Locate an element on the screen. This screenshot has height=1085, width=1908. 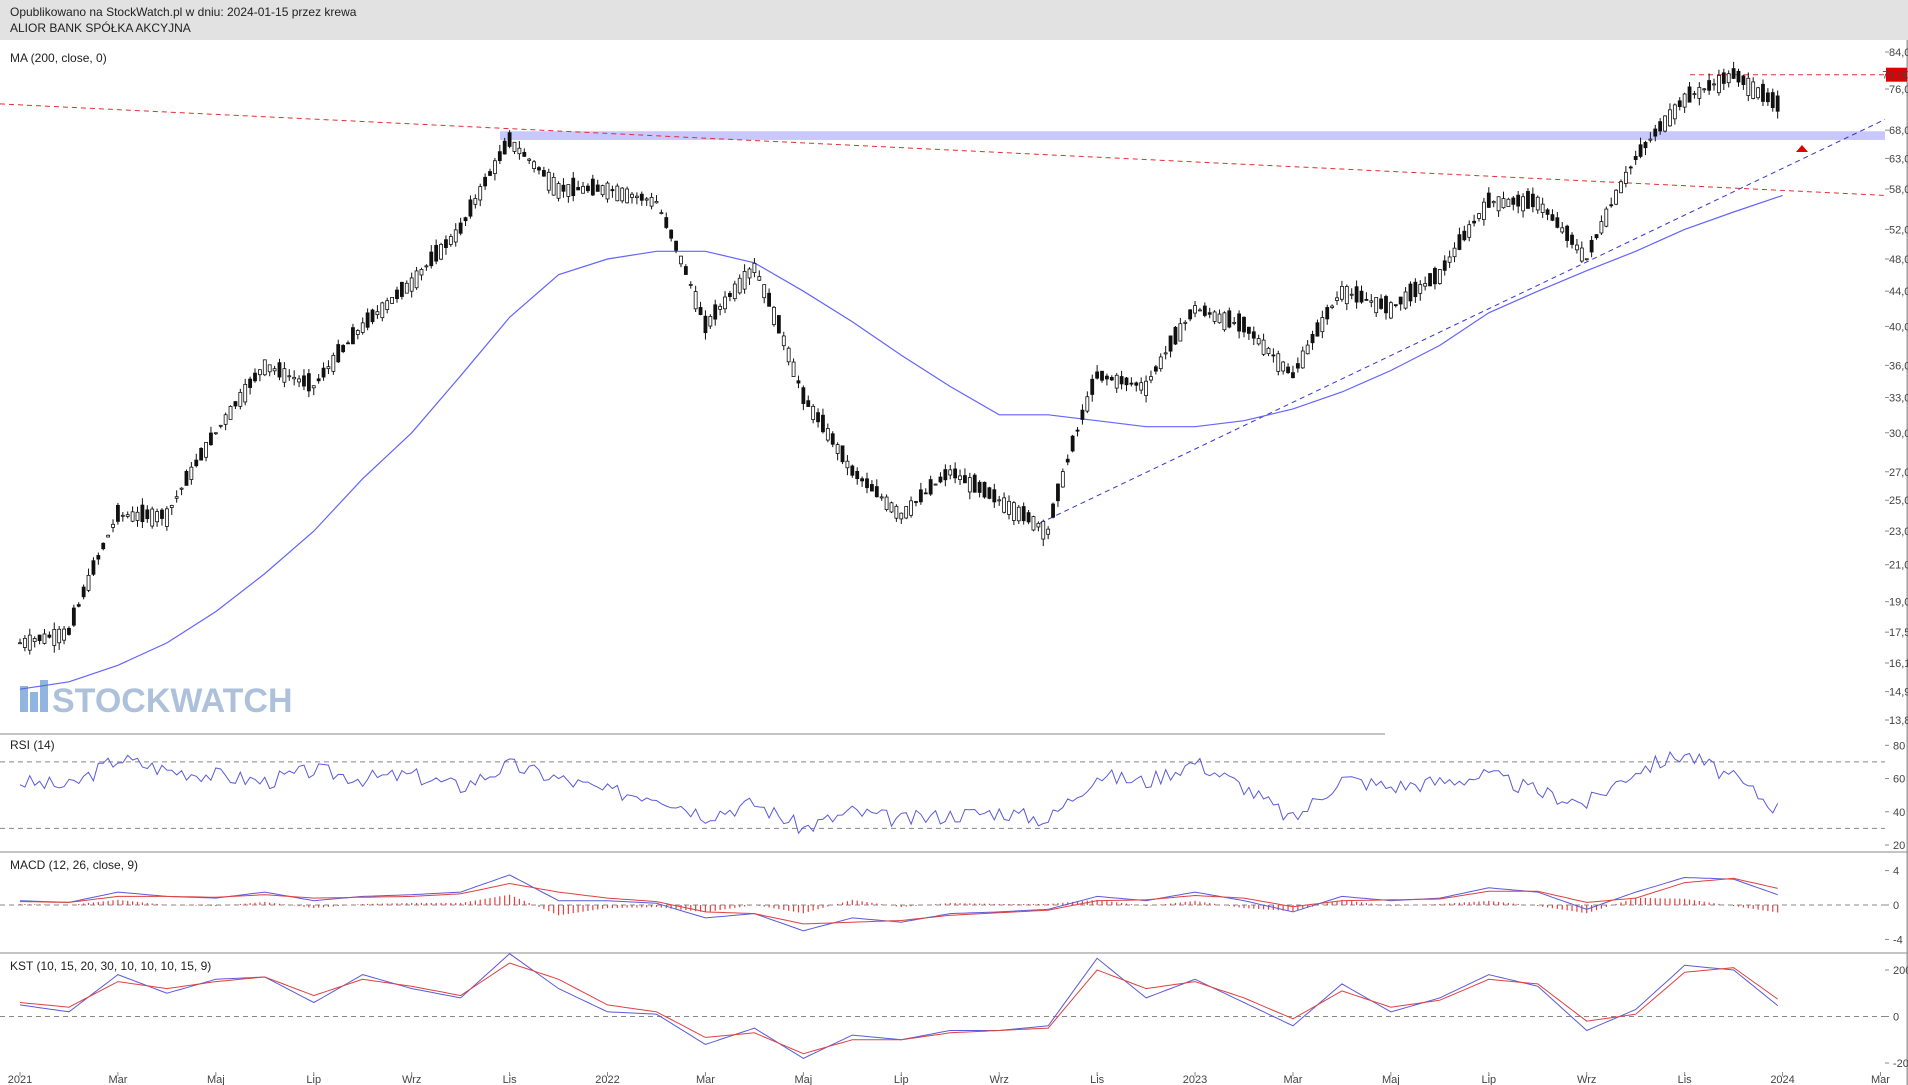
watermark-text: STOCKWATCH is located at coordinates (172, 701).